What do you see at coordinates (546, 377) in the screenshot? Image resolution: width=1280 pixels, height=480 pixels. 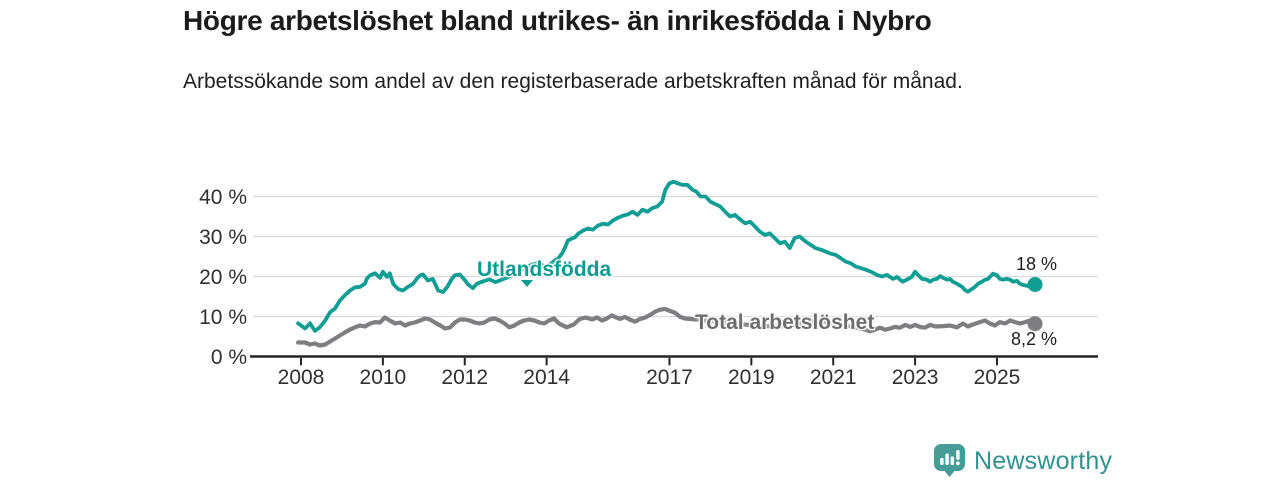 I see `x-tick-label-2014: 2014` at bounding box center [546, 377].